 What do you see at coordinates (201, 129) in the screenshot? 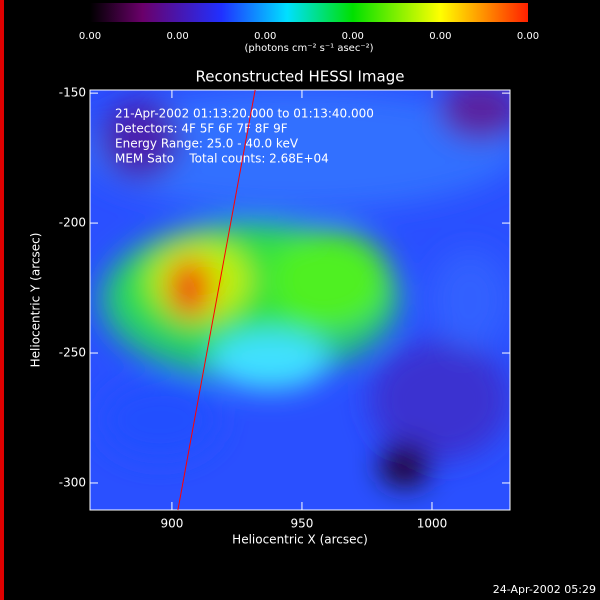
I see `annotation: Detectors: 4F 5F 6F 7F 8F 9F` at bounding box center [201, 129].